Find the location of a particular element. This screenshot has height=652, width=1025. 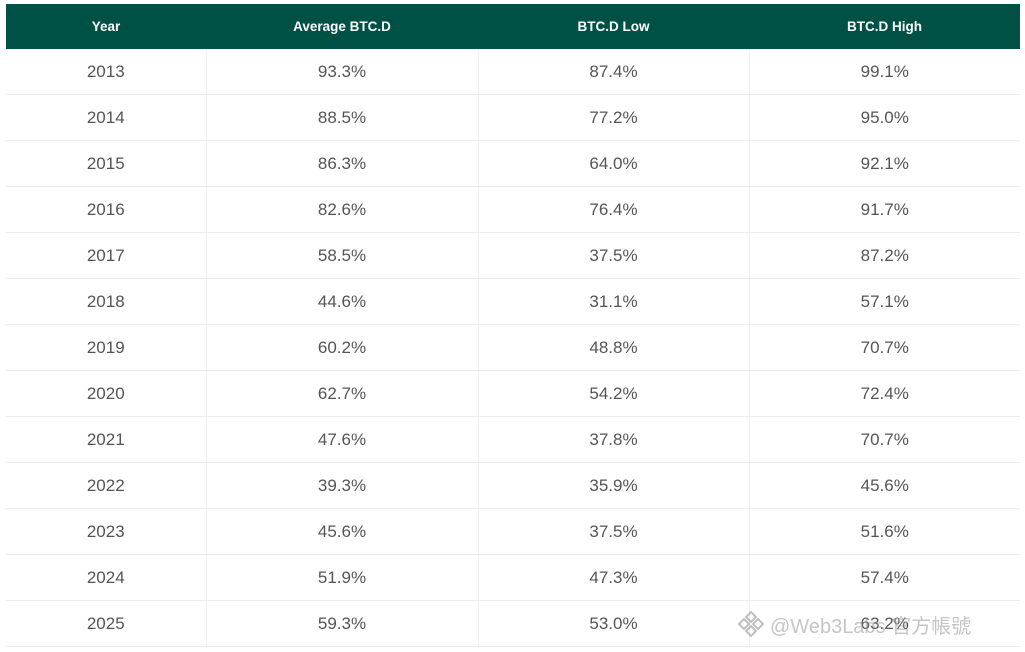

cell-low: 35.9% is located at coordinates (613, 485).